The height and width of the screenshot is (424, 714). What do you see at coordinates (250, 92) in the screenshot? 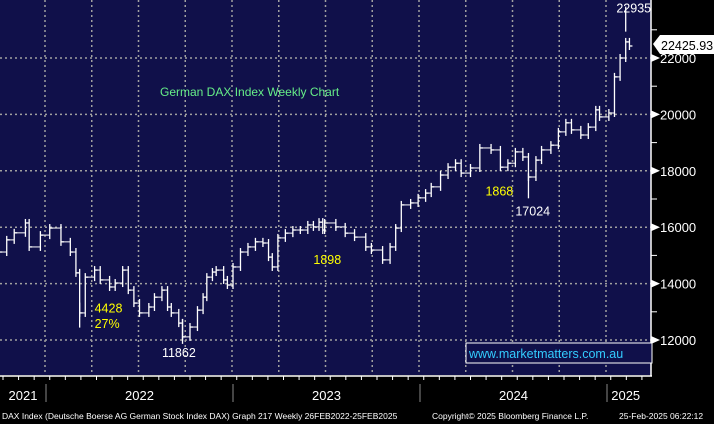
I see `chart-title: German DAX Index Weekly Chart` at bounding box center [250, 92].